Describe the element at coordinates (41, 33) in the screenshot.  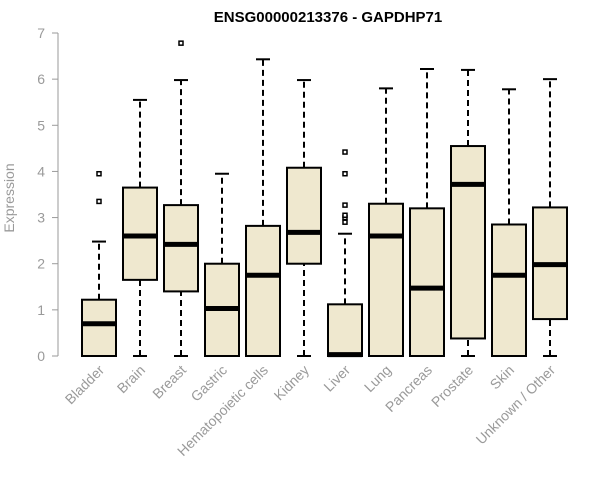
I see `y-tick-label: 7` at that location.